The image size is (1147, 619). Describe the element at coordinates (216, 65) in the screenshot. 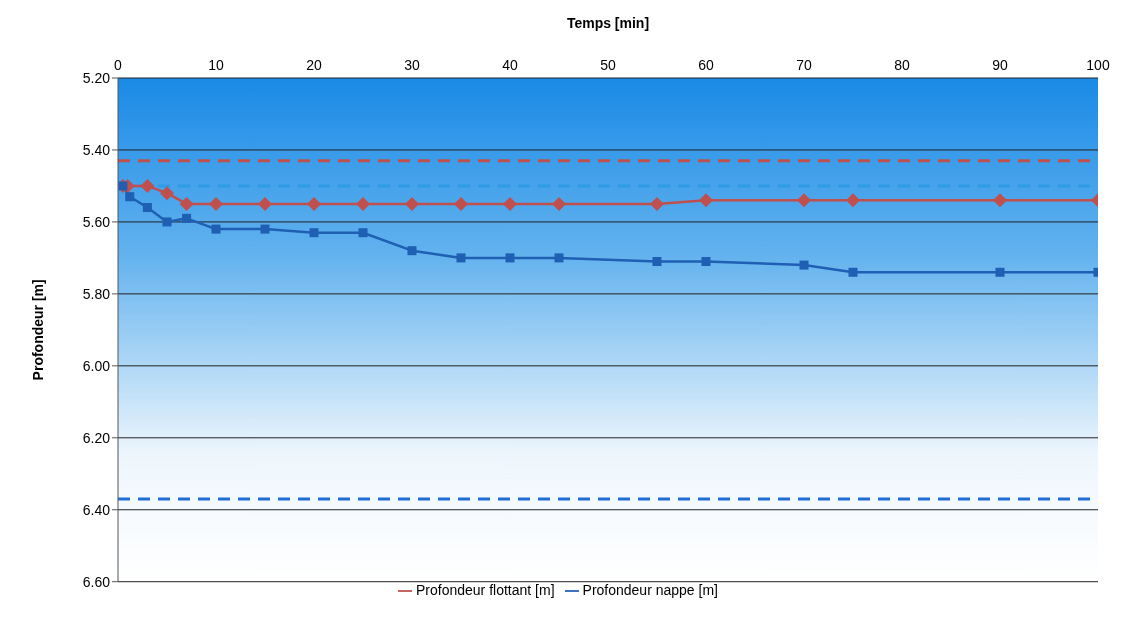

I see `x-tick-label: 10` at that location.